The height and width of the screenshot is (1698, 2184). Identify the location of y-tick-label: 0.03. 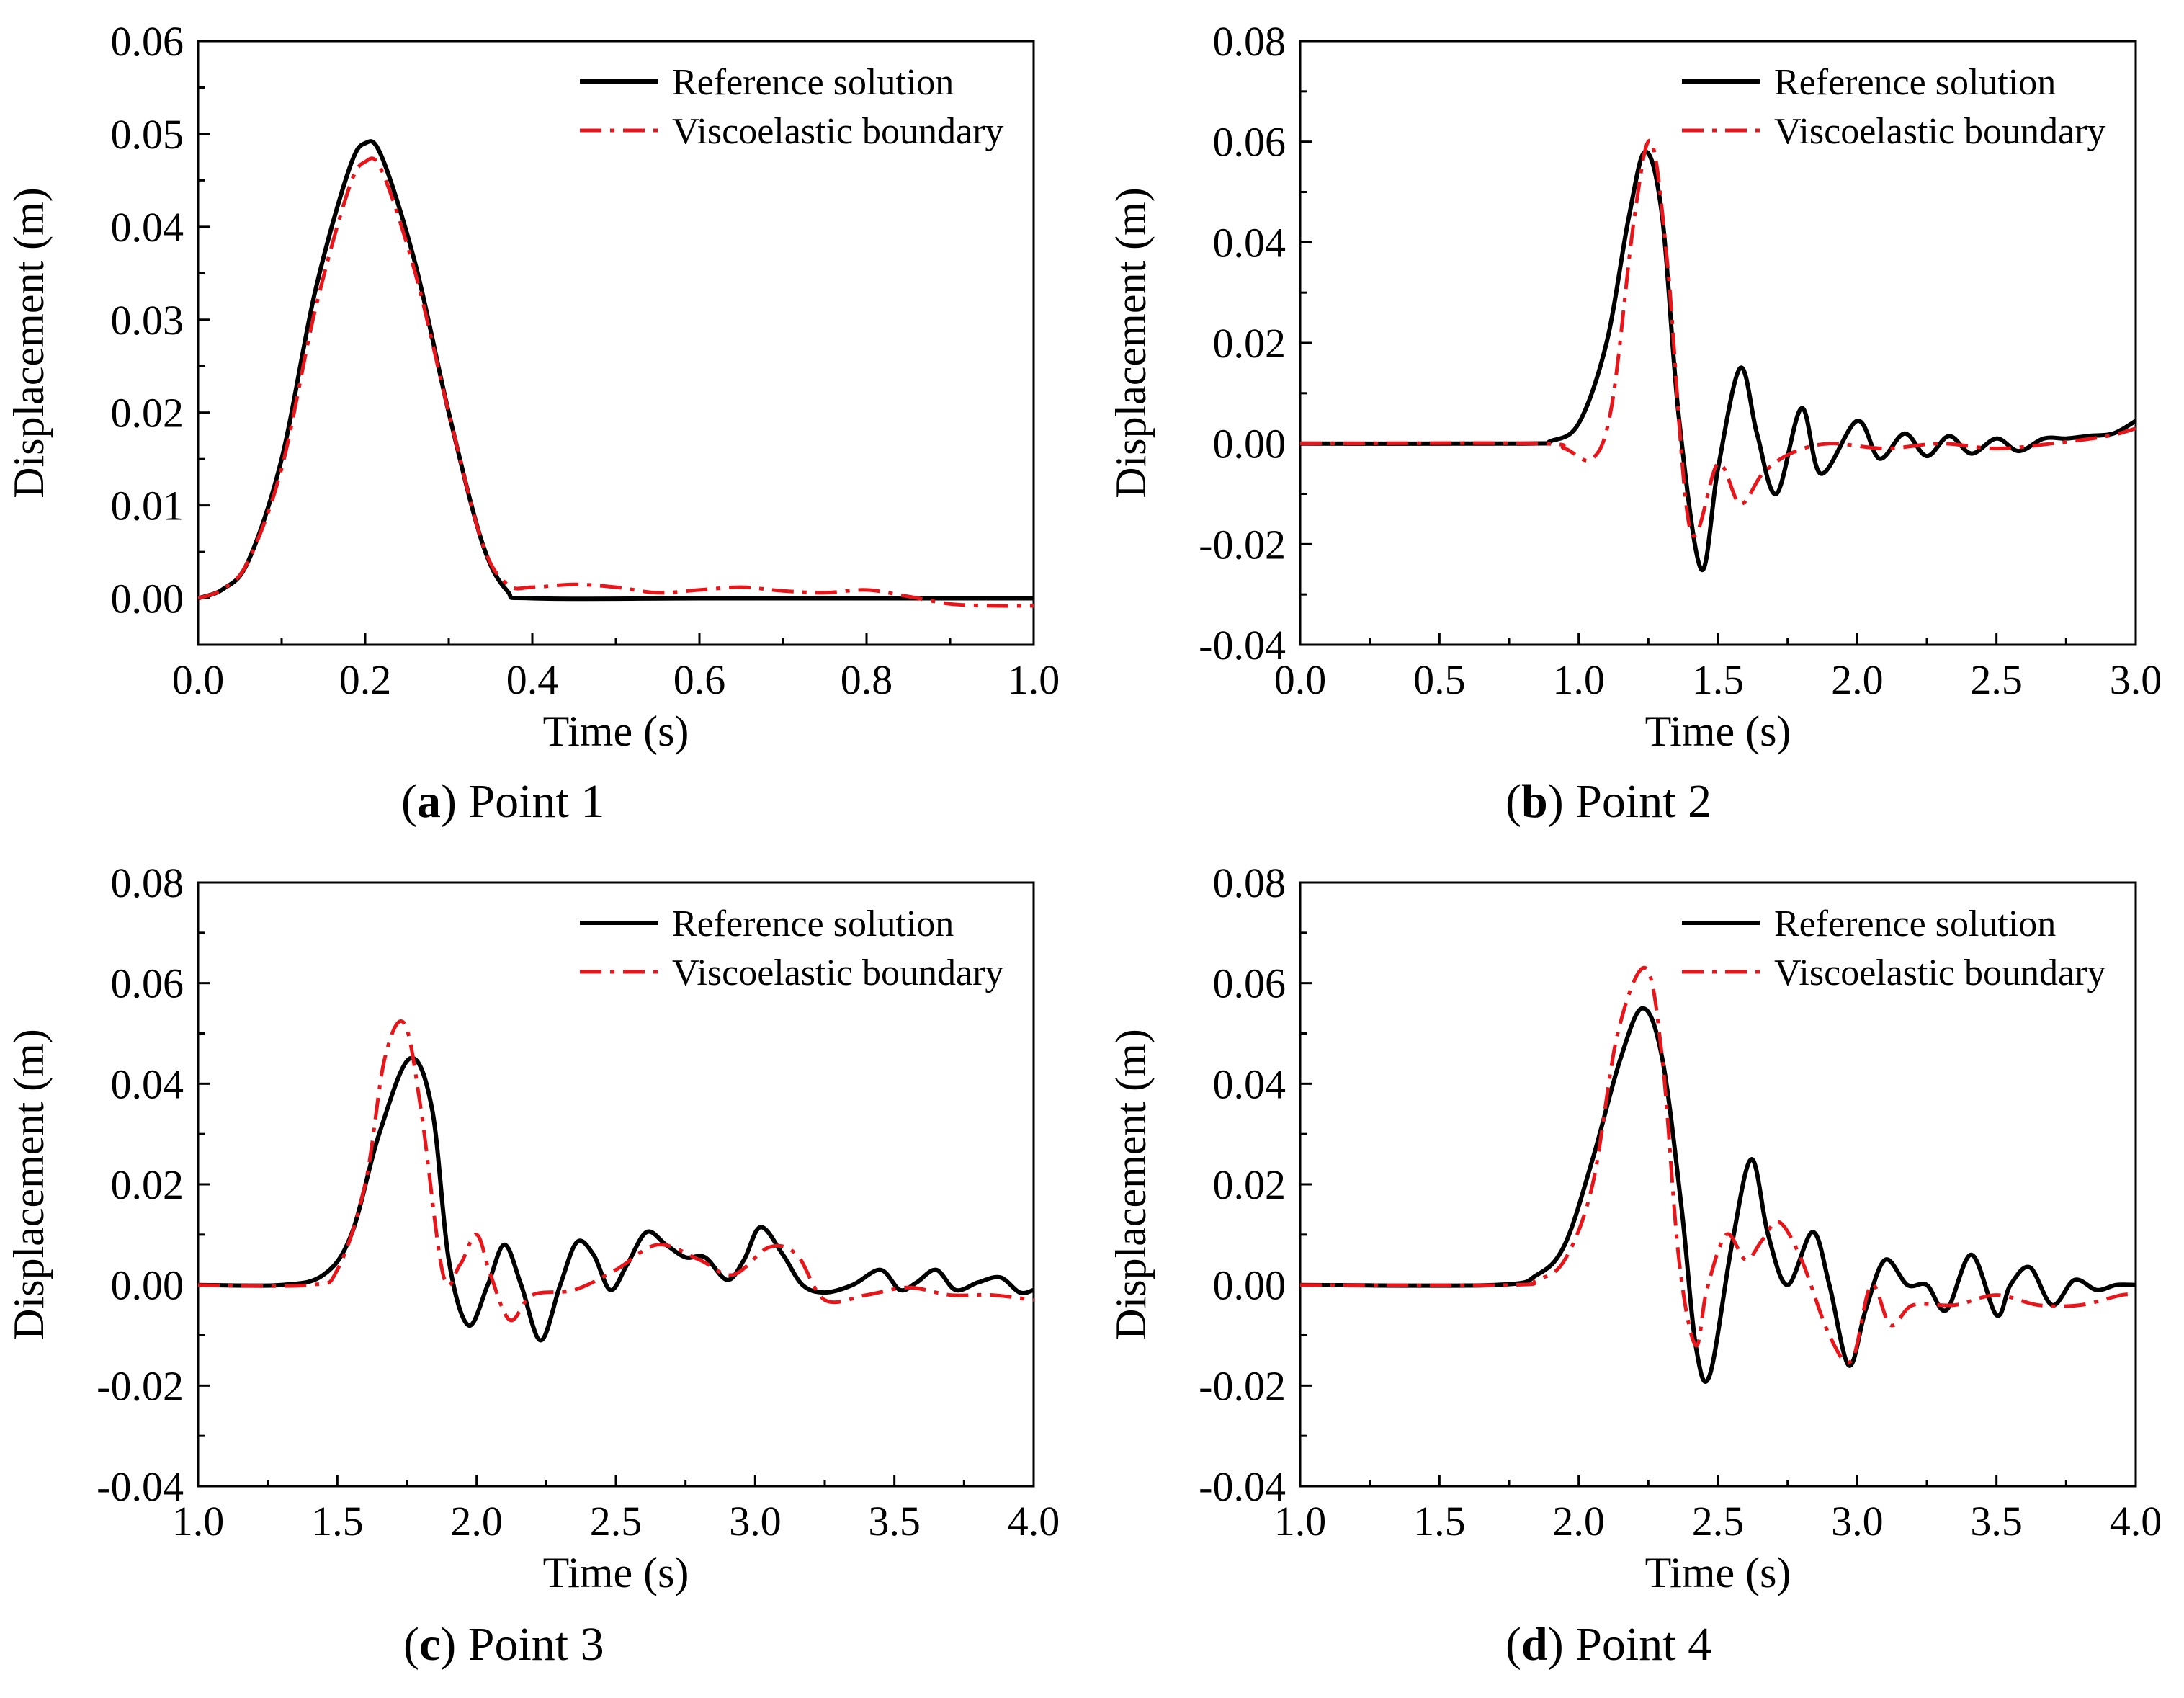
(148, 321).